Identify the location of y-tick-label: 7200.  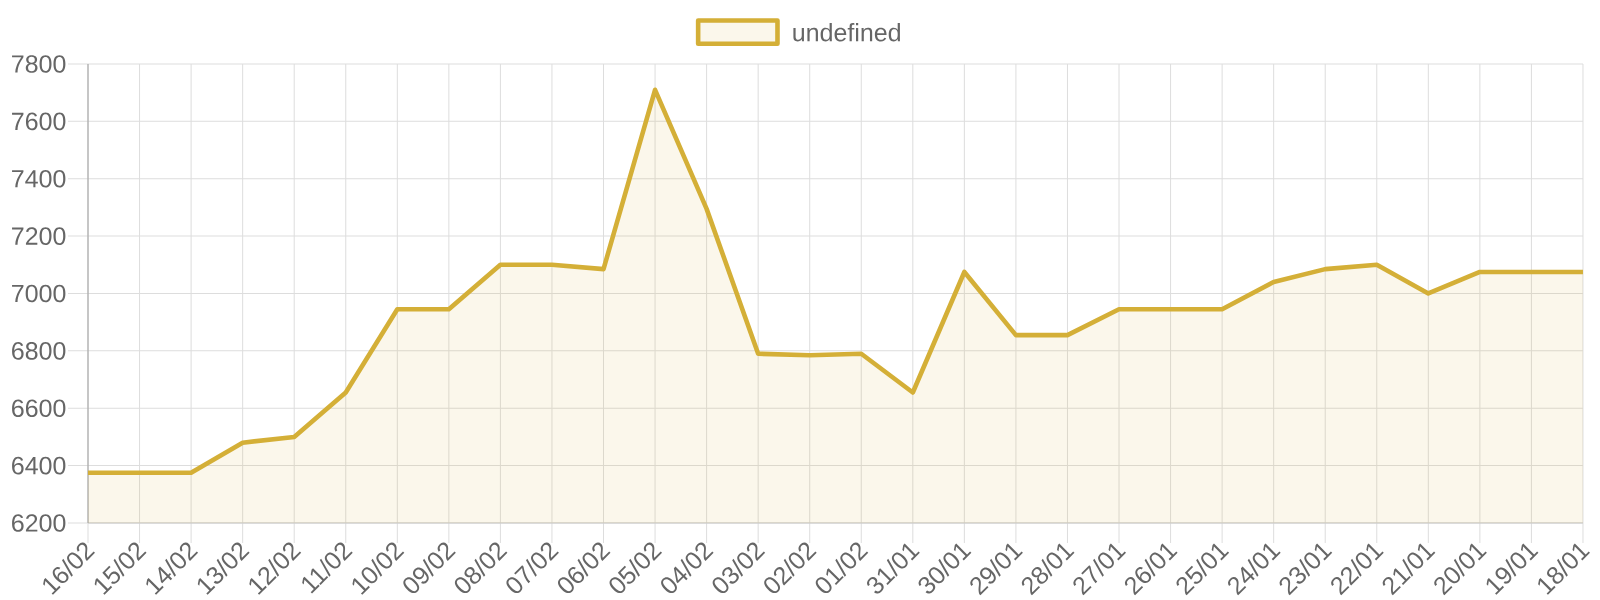
(39, 236).